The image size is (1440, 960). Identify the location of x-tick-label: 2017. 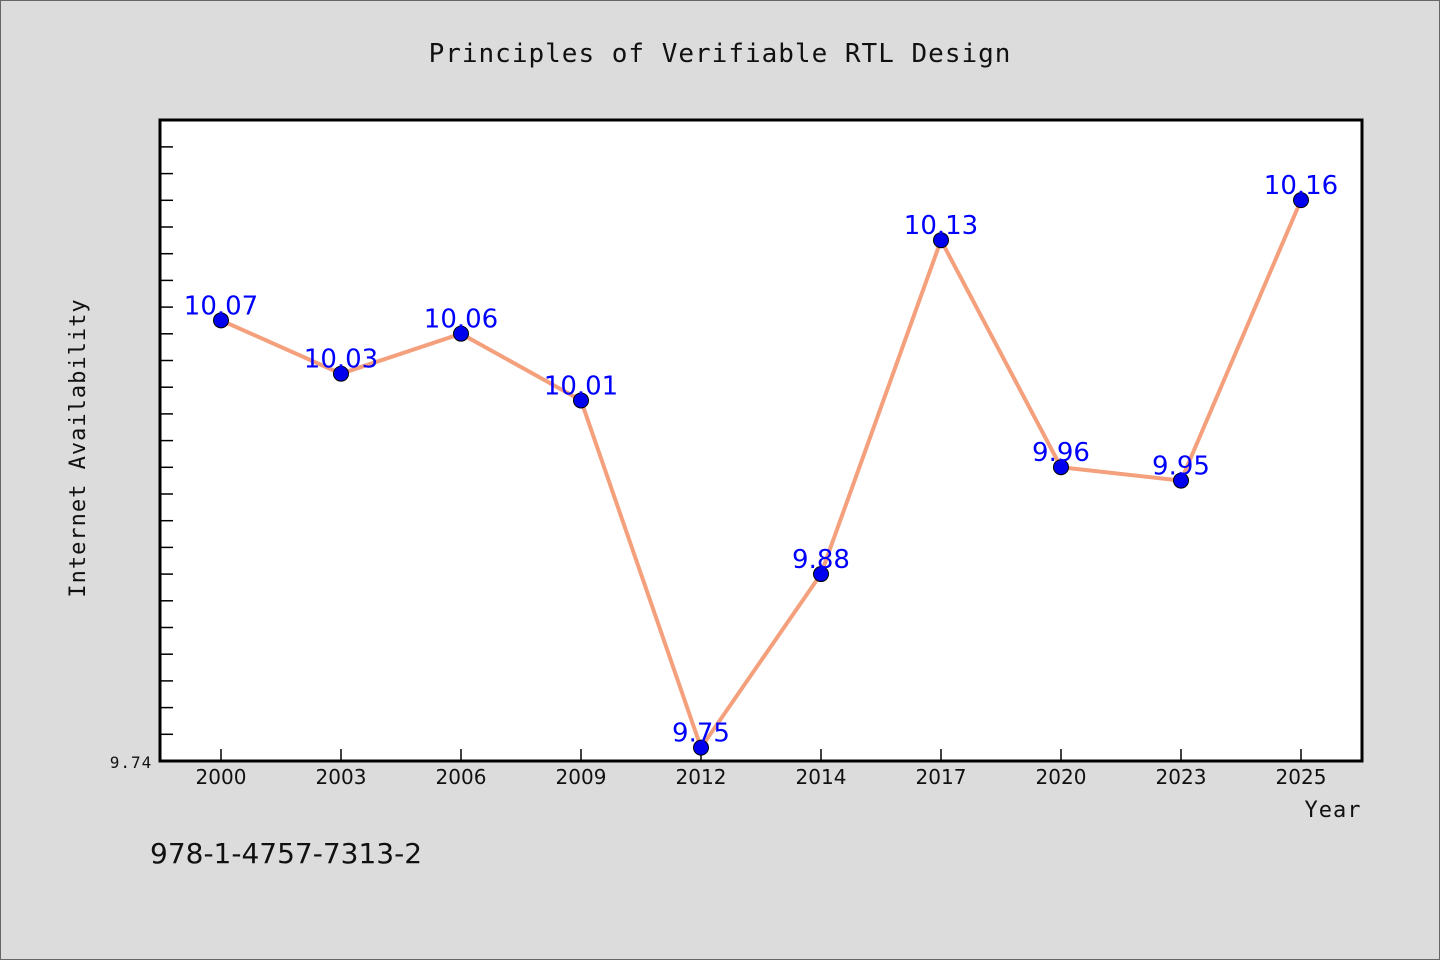
(941, 777).